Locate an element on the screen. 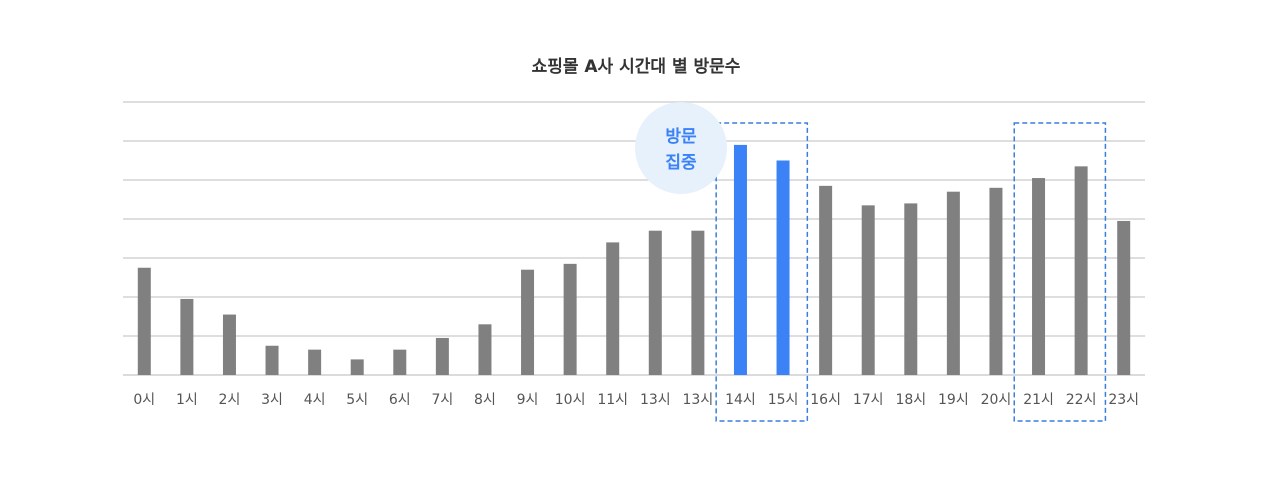  x-tick-label: 17시 is located at coordinates (868, 400).